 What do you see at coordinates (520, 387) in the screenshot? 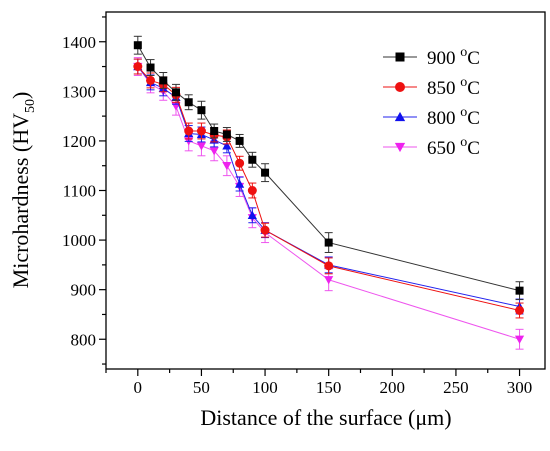
I see `x-tick-label: 300` at bounding box center [520, 387].